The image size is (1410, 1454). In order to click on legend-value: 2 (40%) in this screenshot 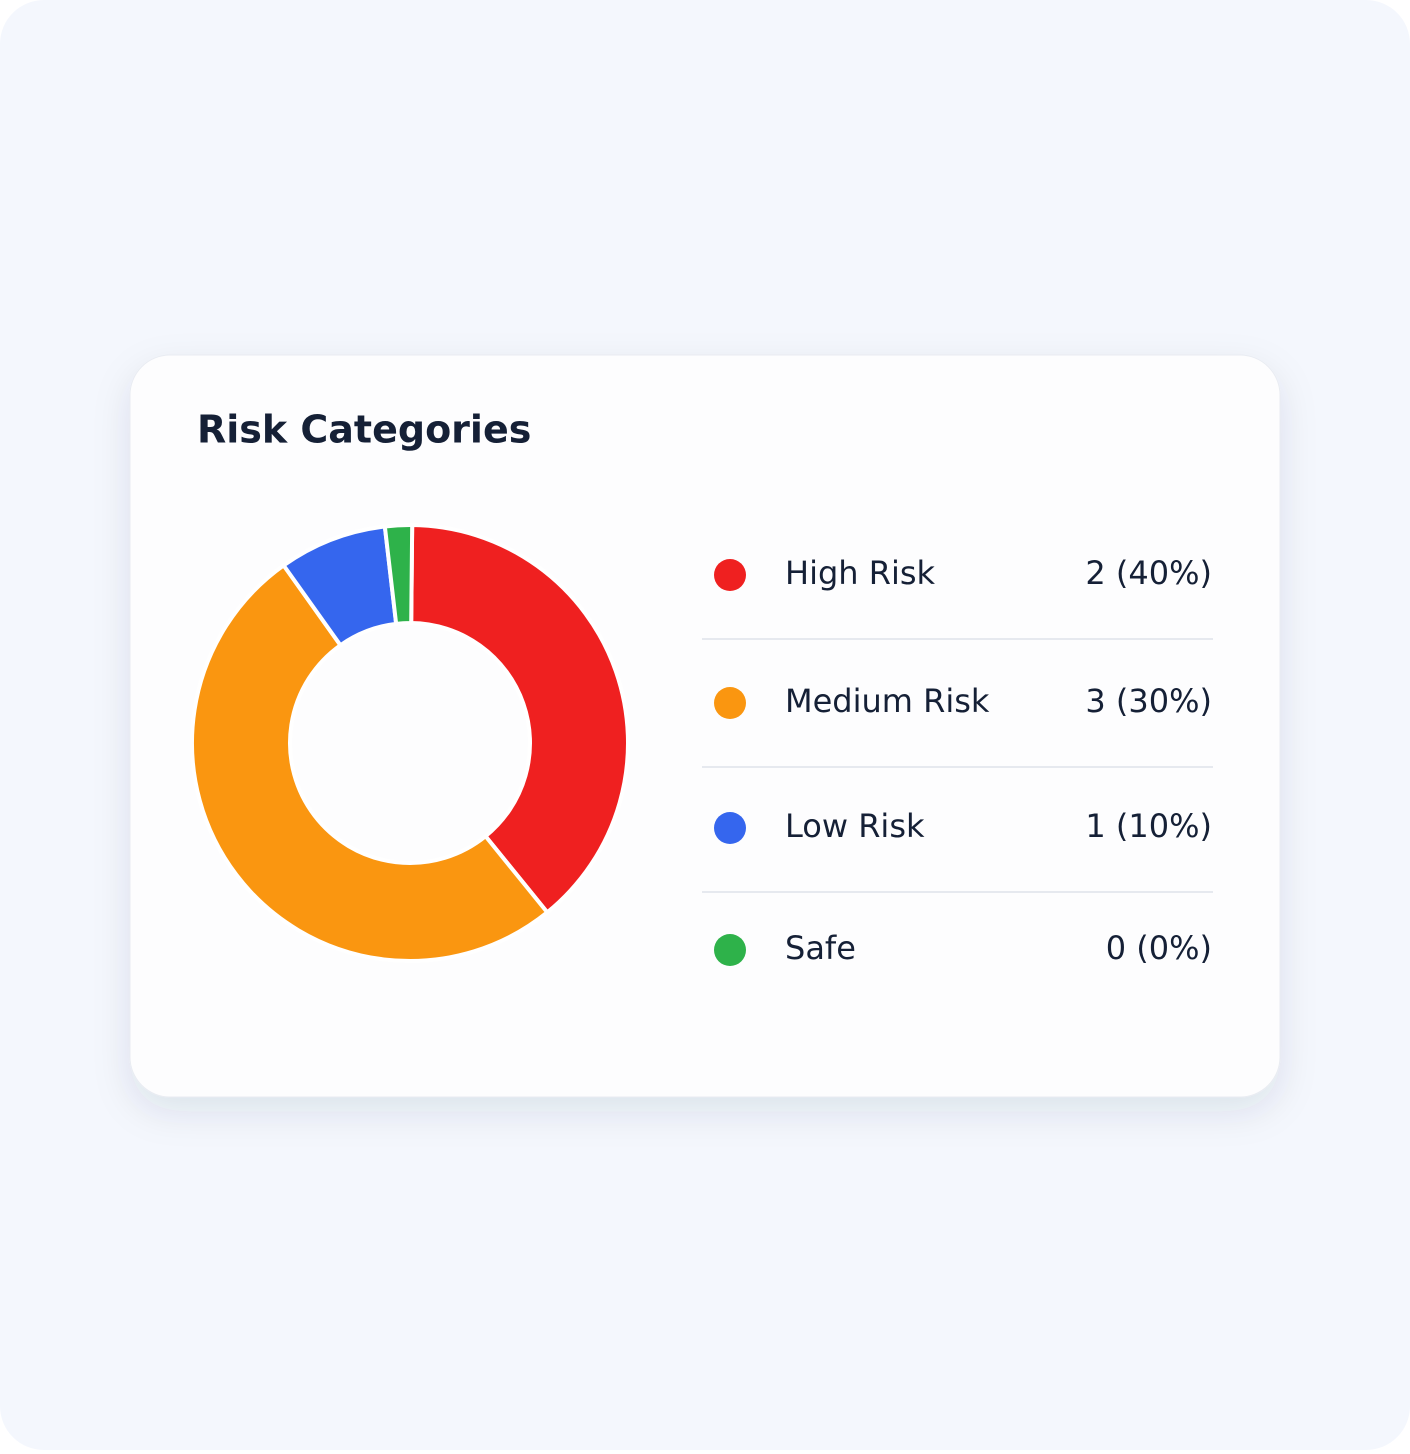, I will do `click(1148, 573)`.